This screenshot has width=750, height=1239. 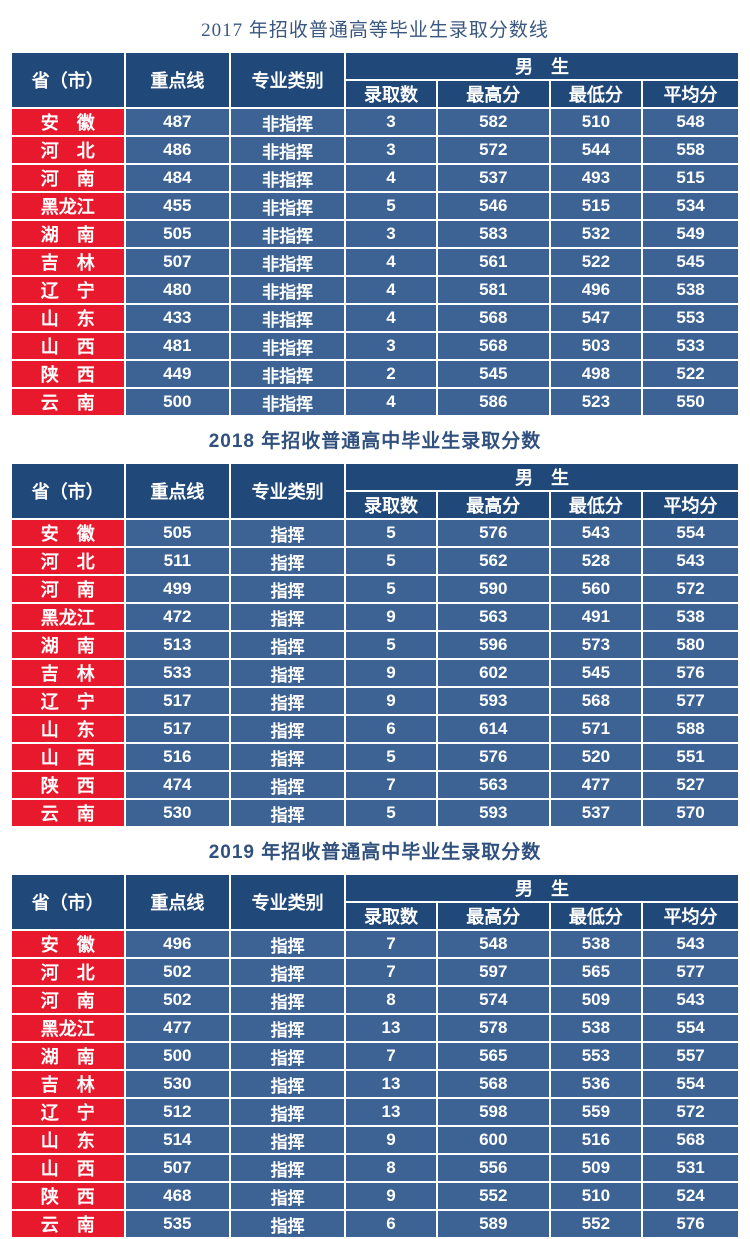 What do you see at coordinates (690, 1224) in the screenshot?
I see `avg-score-cell: 576` at bounding box center [690, 1224].